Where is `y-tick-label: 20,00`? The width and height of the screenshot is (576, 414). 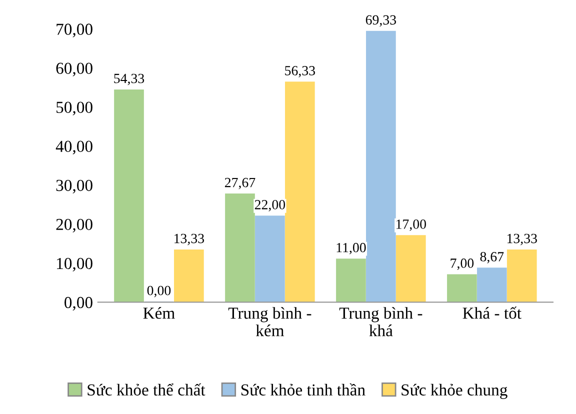 y-tick-label: 20,00 is located at coordinates (74, 225).